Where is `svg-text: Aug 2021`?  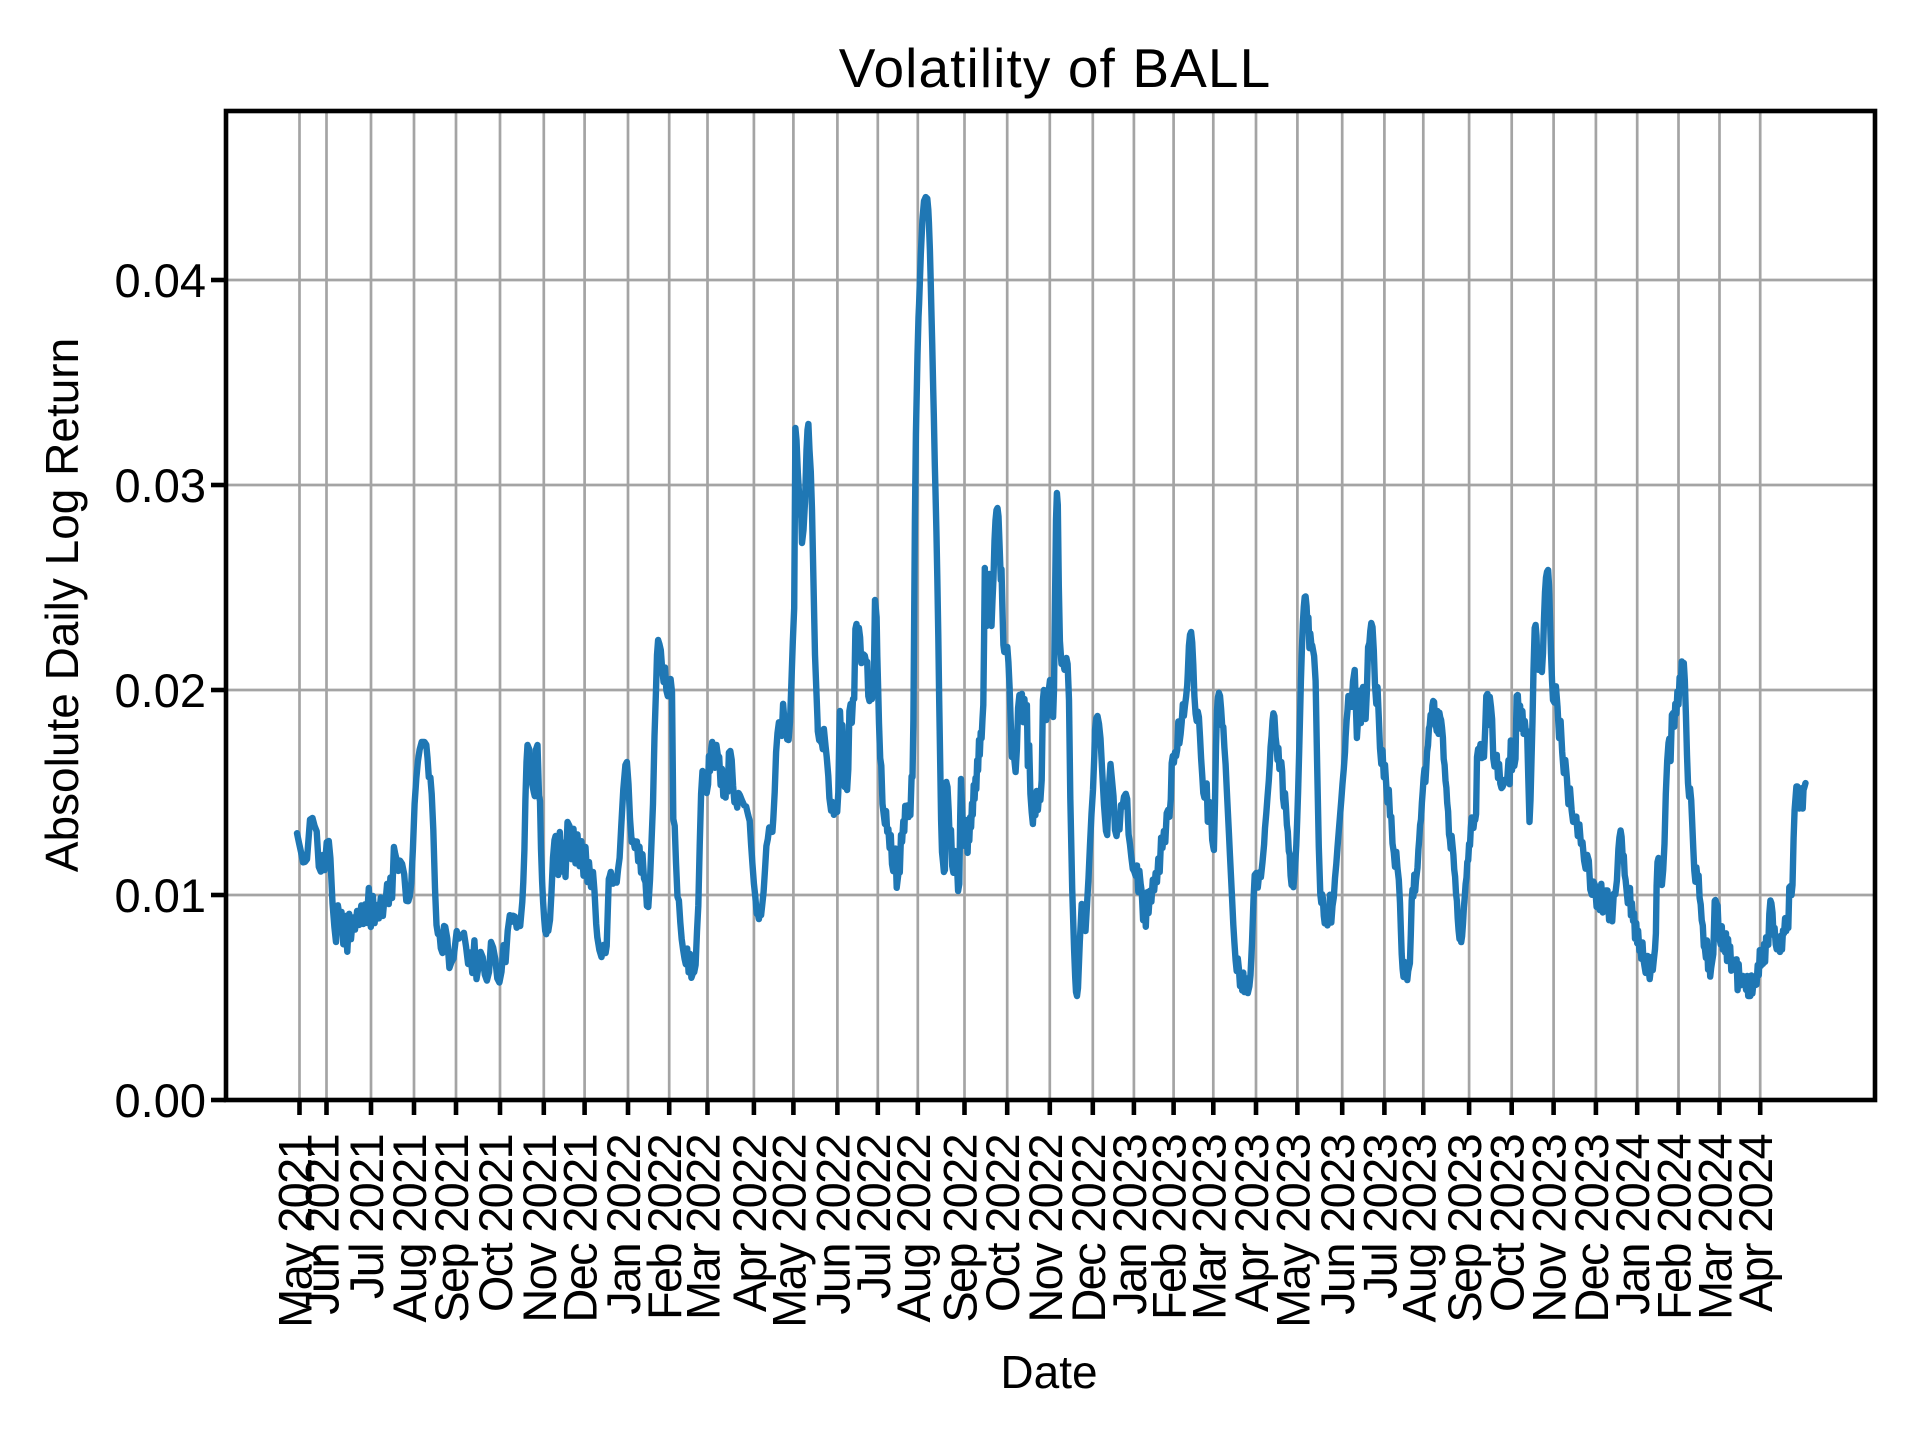 svg-text: Aug 2021 is located at coordinates (409, 1229).